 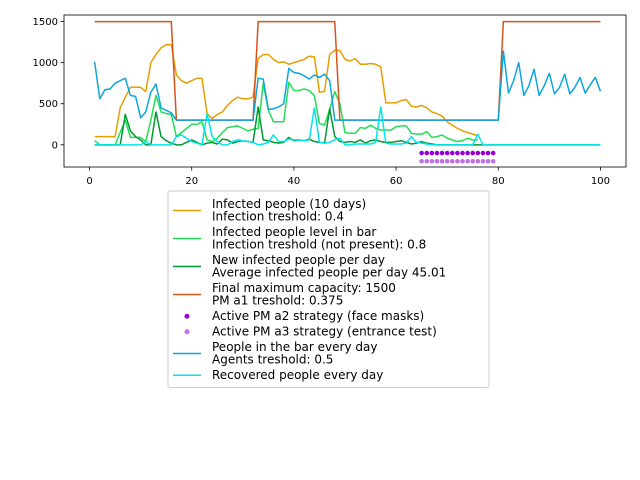 I want to click on y-tick-label: 1000, so click(x=45, y=63).